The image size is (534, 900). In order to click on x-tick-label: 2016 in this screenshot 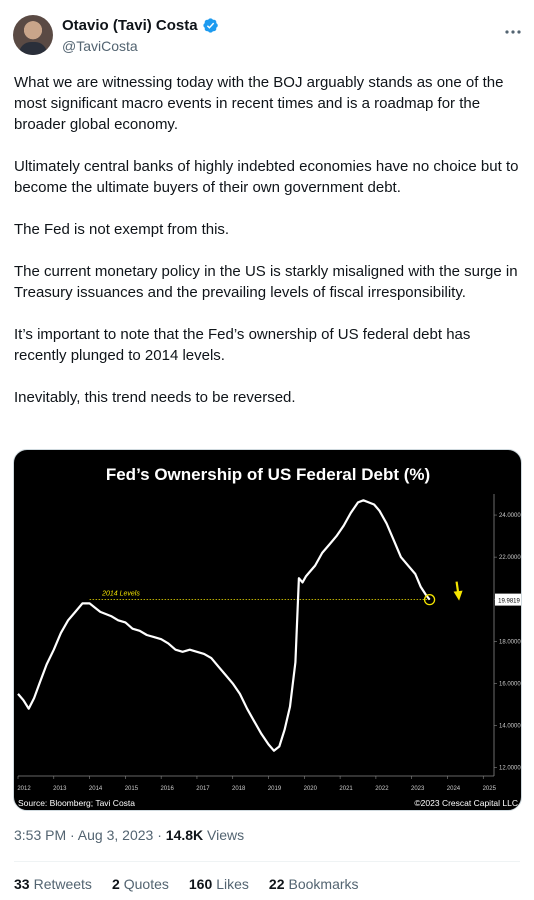, I will do `click(167, 789)`.